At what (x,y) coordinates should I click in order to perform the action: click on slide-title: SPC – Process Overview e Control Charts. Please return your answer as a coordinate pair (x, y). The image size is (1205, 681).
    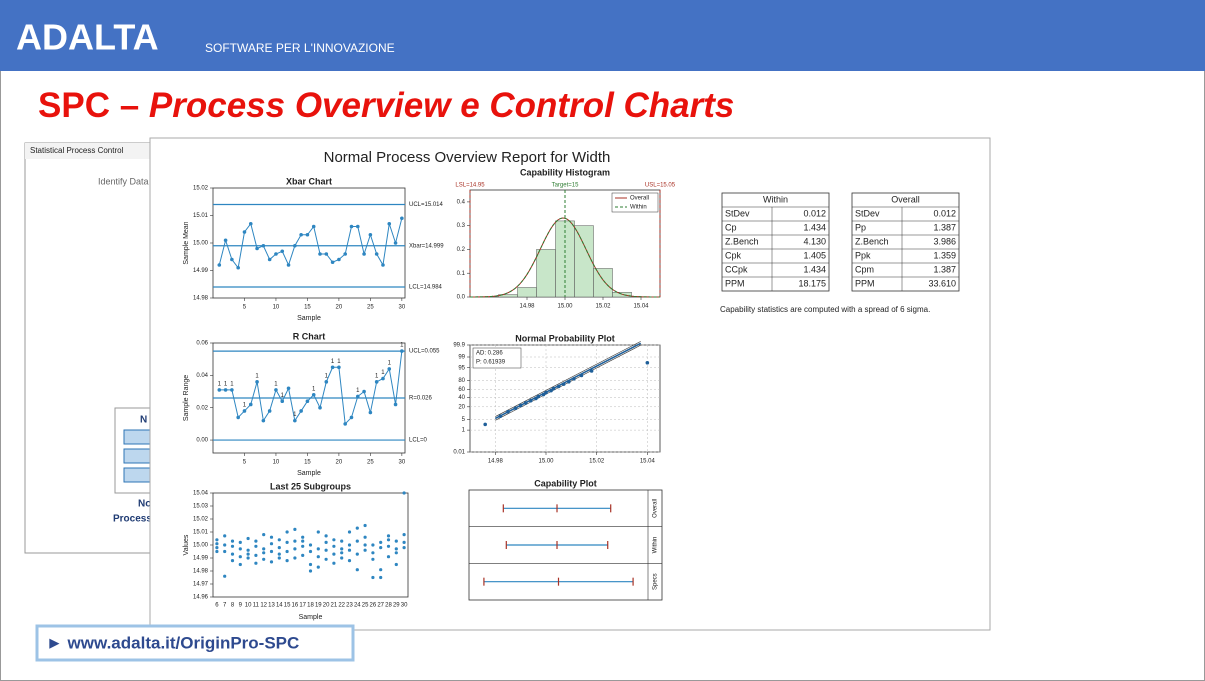
    Looking at the image, I should click on (386, 105).